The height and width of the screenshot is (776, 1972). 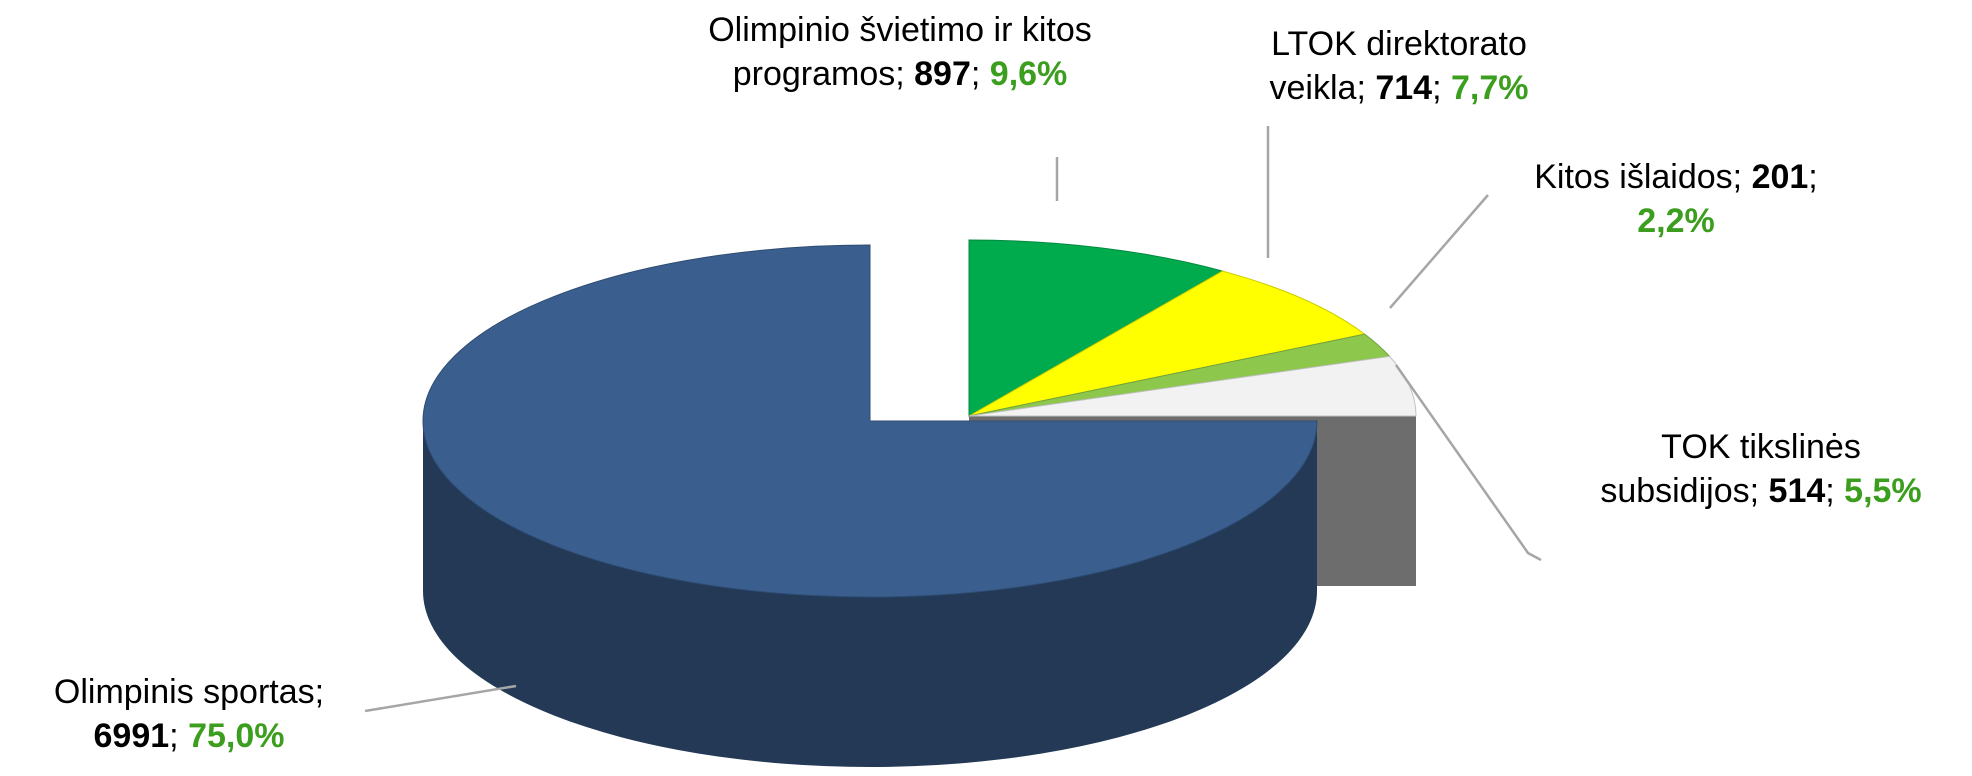 I want to click on slice-label: LTOK direktorato veikla; 714; 7,7%, so click(x=1399, y=66).